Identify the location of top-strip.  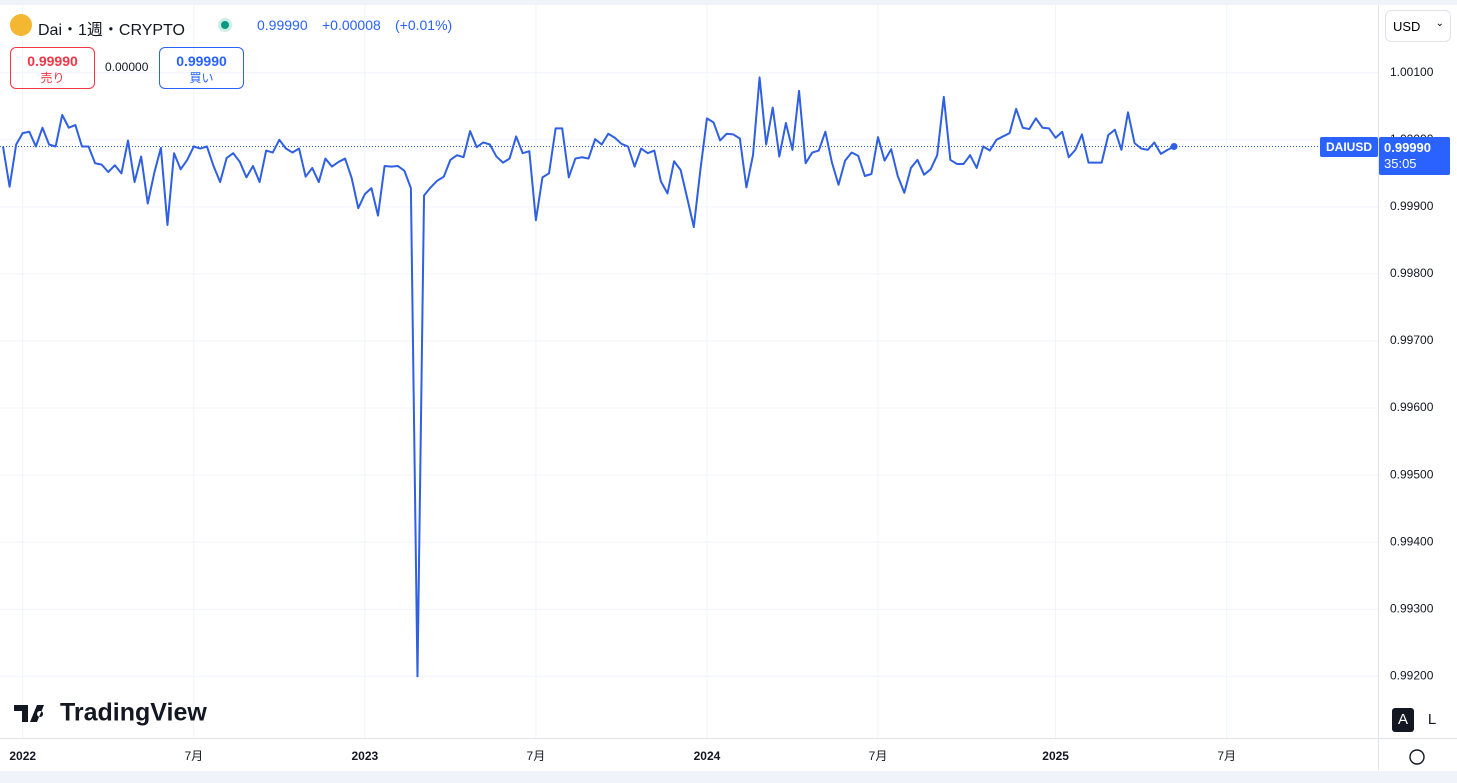
(728, 2).